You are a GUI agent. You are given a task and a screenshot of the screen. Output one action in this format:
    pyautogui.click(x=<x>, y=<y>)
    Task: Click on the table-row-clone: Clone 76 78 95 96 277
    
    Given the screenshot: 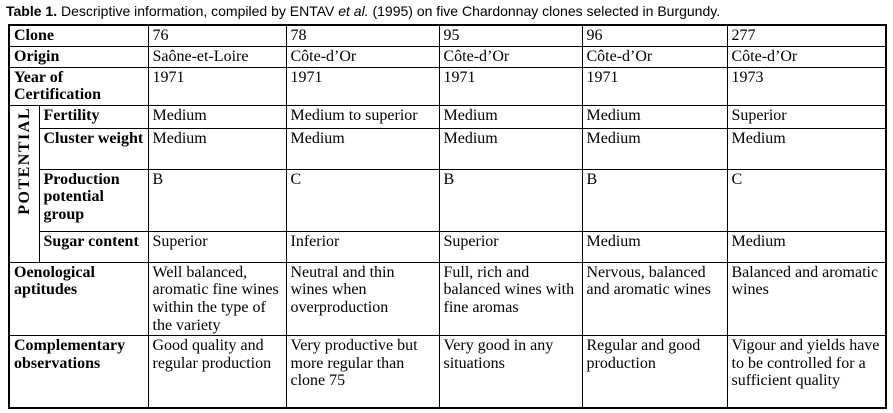 What is the action you would take?
    pyautogui.click(x=447, y=35)
    